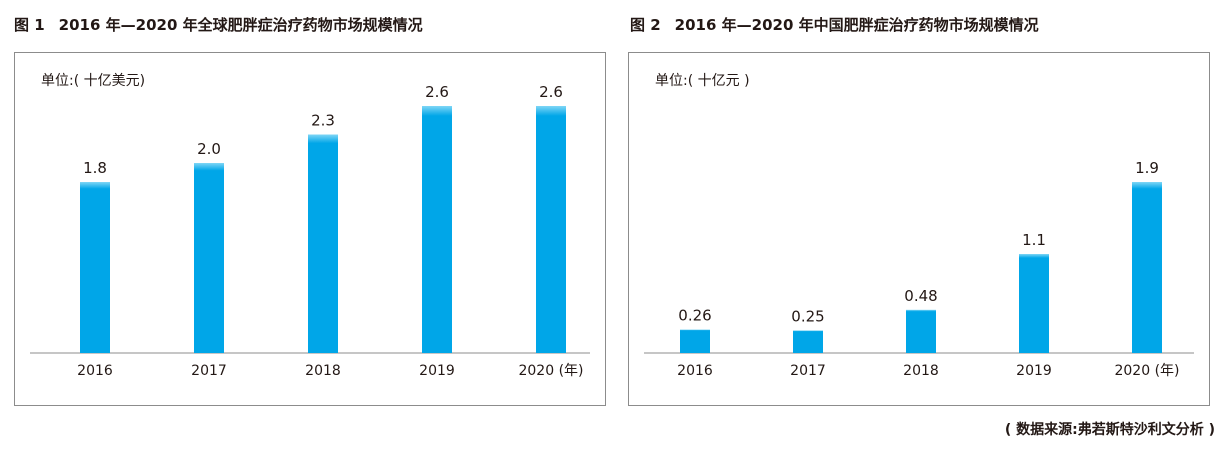 This screenshot has height=452, width=1227. Describe the element at coordinates (93, 81) in the screenshot. I see `unit-label-global: 单位:( 十亿美元)` at that location.